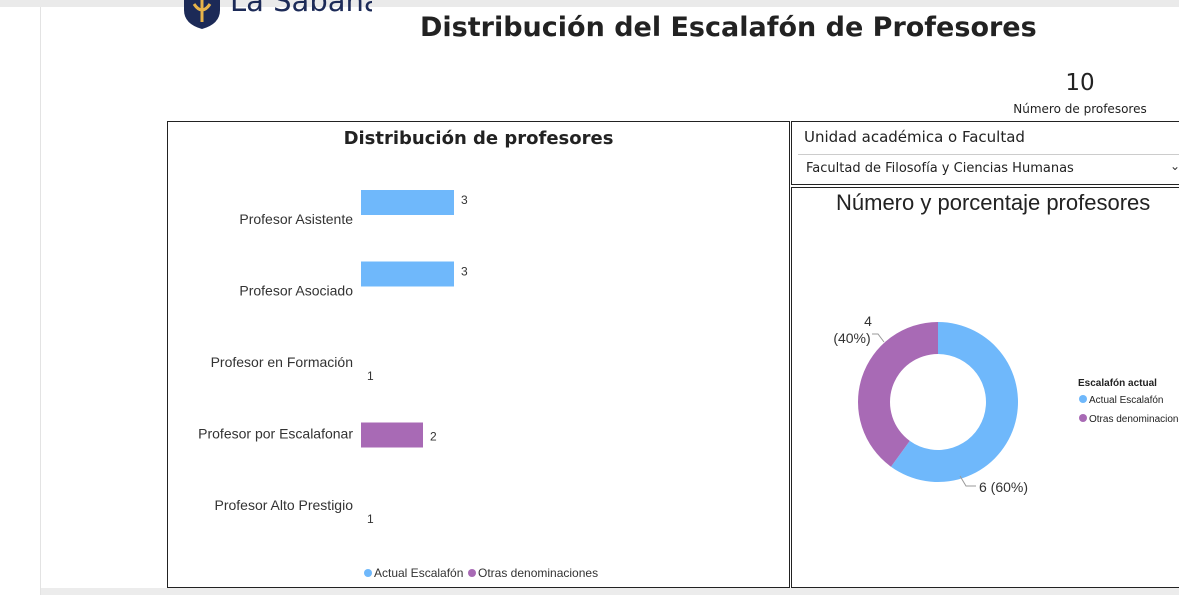 The image size is (1179, 595). Describe the element at coordinates (868, 321) in the screenshot. I see `donut-label-otras-value: 4` at that location.